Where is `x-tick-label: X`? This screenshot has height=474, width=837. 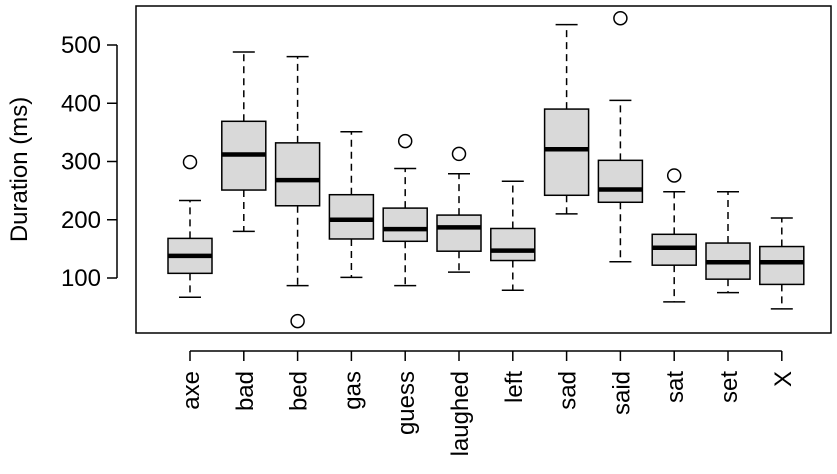
x-tick-label: X is located at coordinates (783, 379).